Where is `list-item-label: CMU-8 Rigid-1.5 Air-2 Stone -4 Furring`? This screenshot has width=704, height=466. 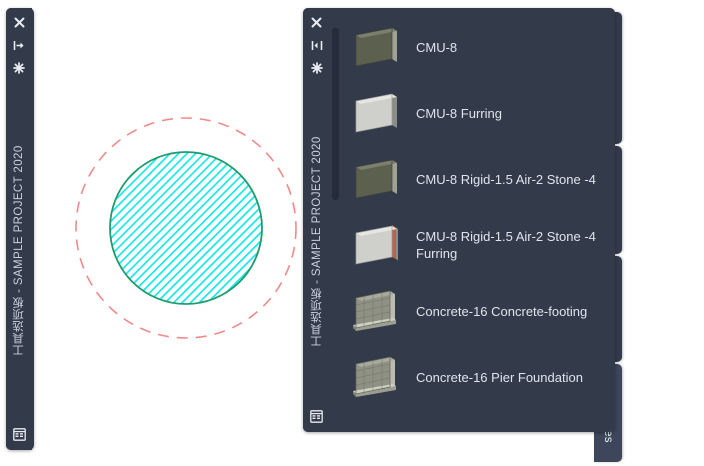 list-item-label: CMU-8 Rigid-1.5 Air-2 Stone -4 Furring is located at coordinates (506, 245).